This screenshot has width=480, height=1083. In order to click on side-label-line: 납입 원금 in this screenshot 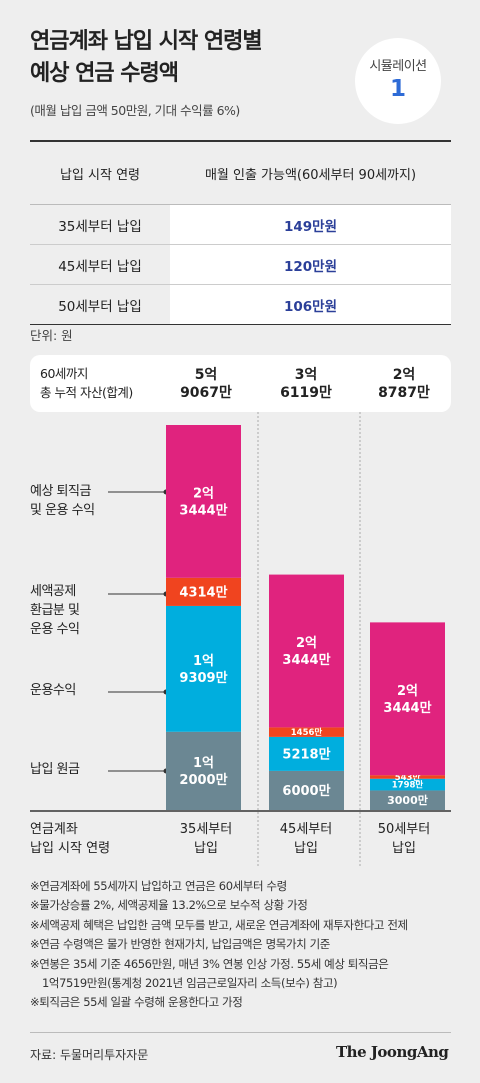, I will do `click(55, 769)`.